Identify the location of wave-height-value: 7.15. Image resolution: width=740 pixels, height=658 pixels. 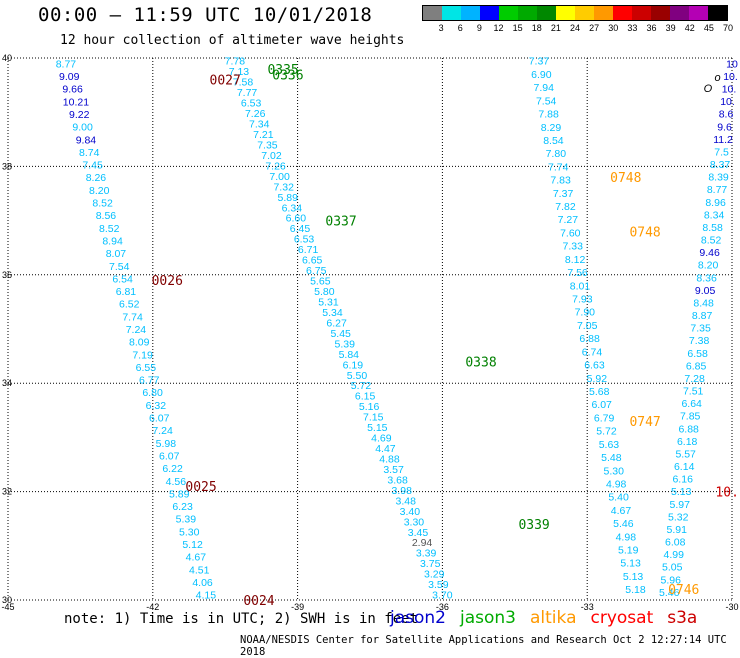
(373, 418).